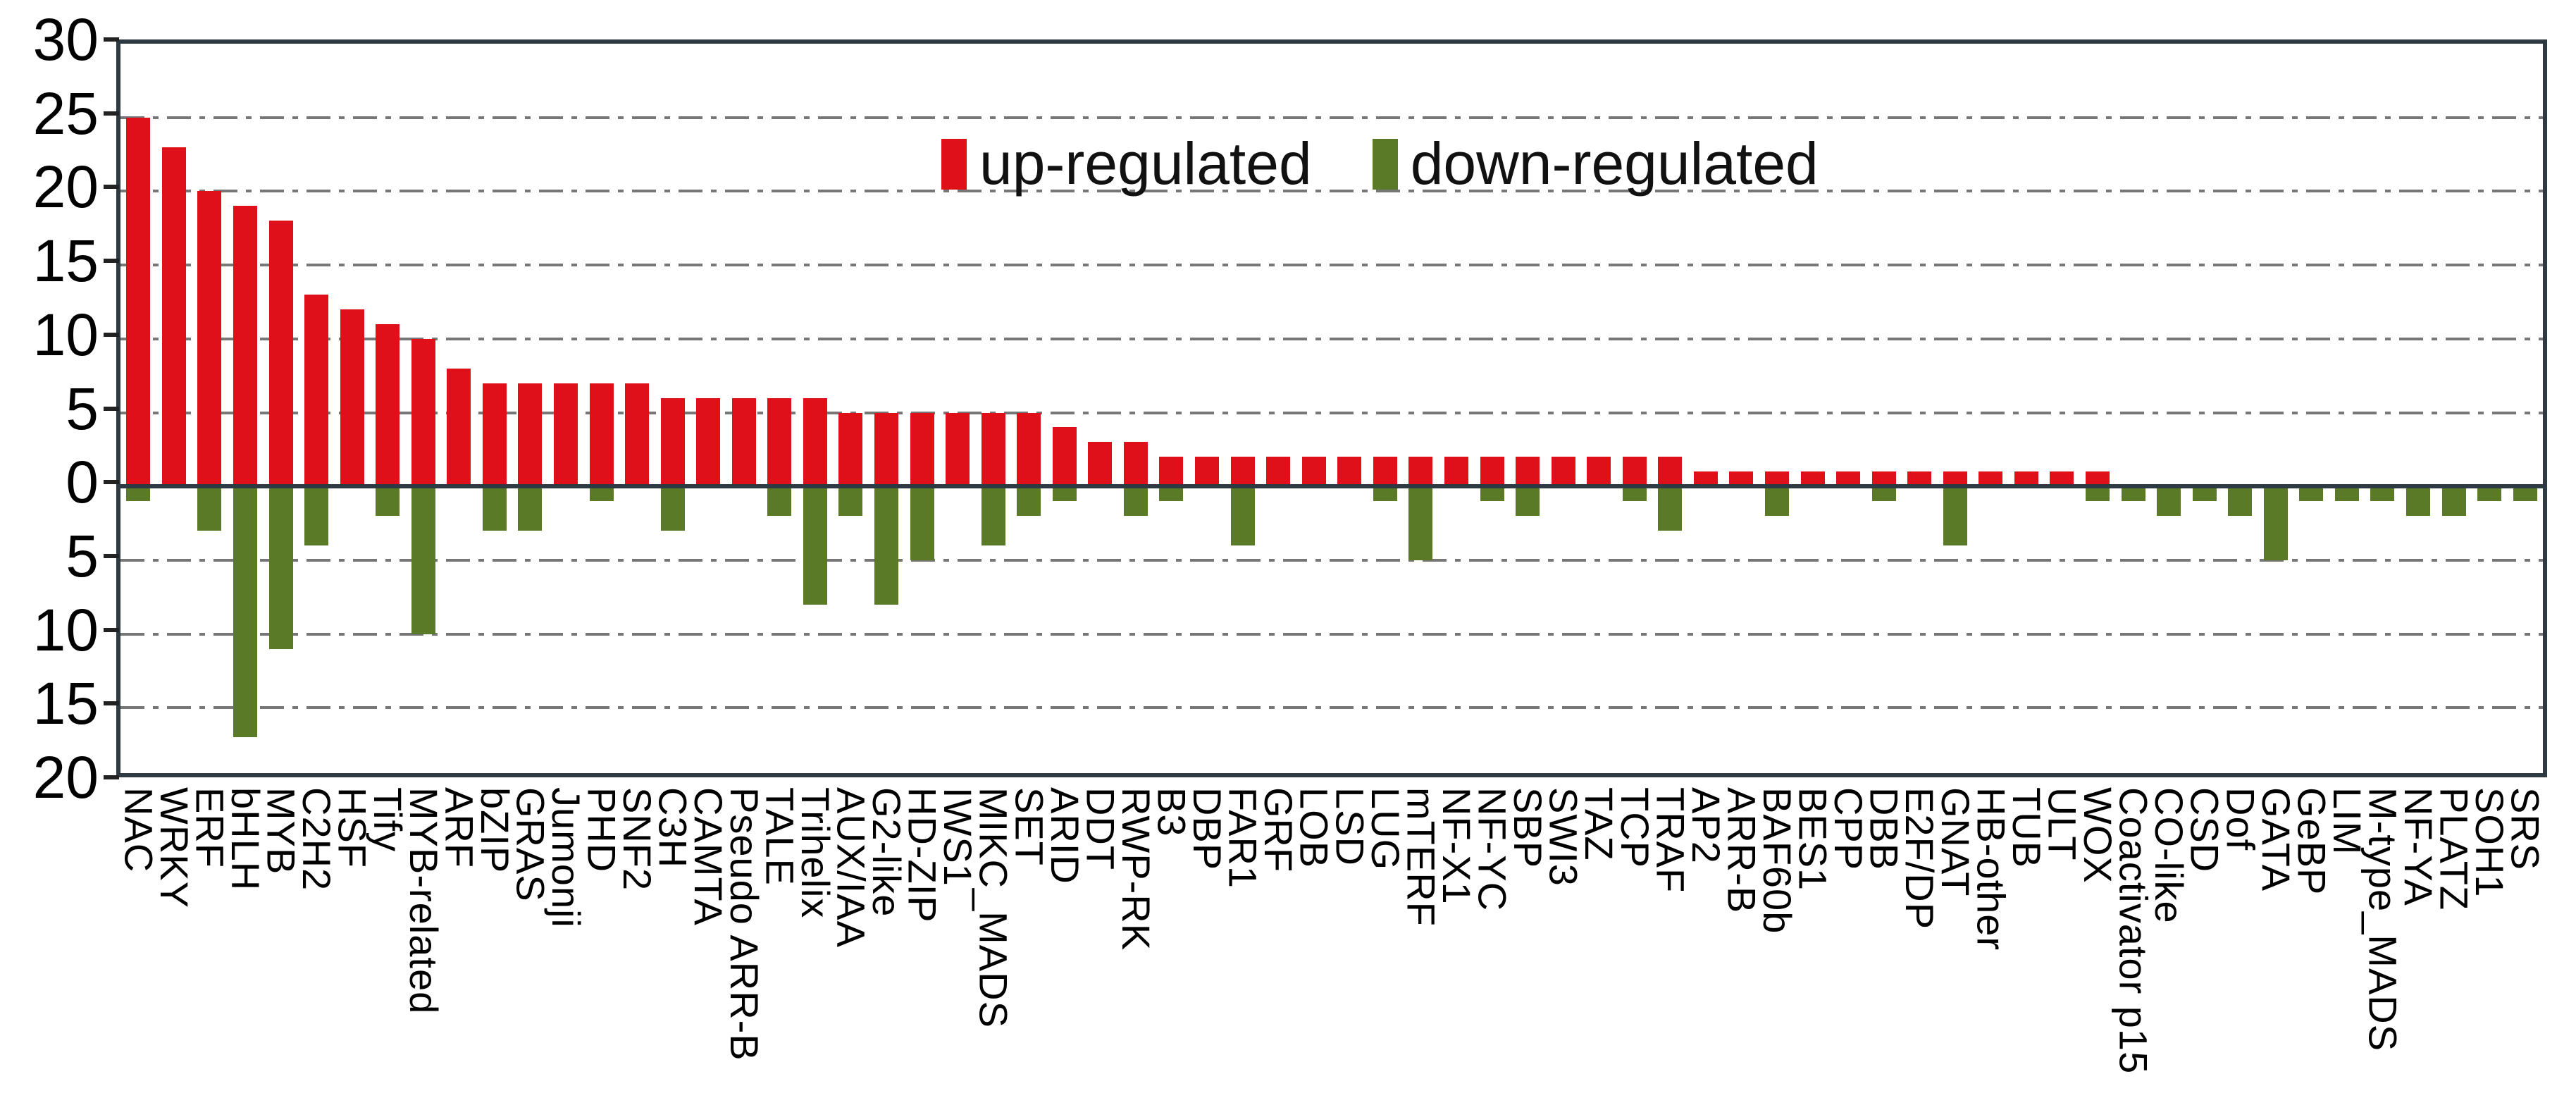  I want to click on bar-down-BAF60b, so click(1776, 502).